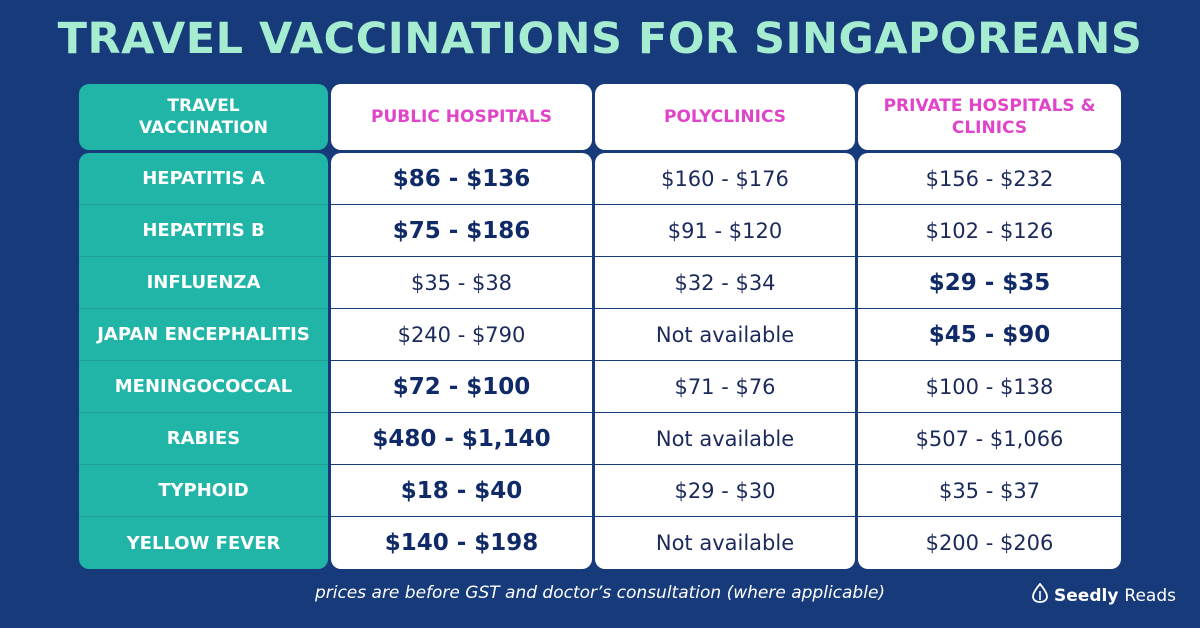 Image resolution: width=1200 pixels, height=628 pixels. I want to click on header-travel-vaccination: TRAVEL VACCINATION, so click(203, 117).